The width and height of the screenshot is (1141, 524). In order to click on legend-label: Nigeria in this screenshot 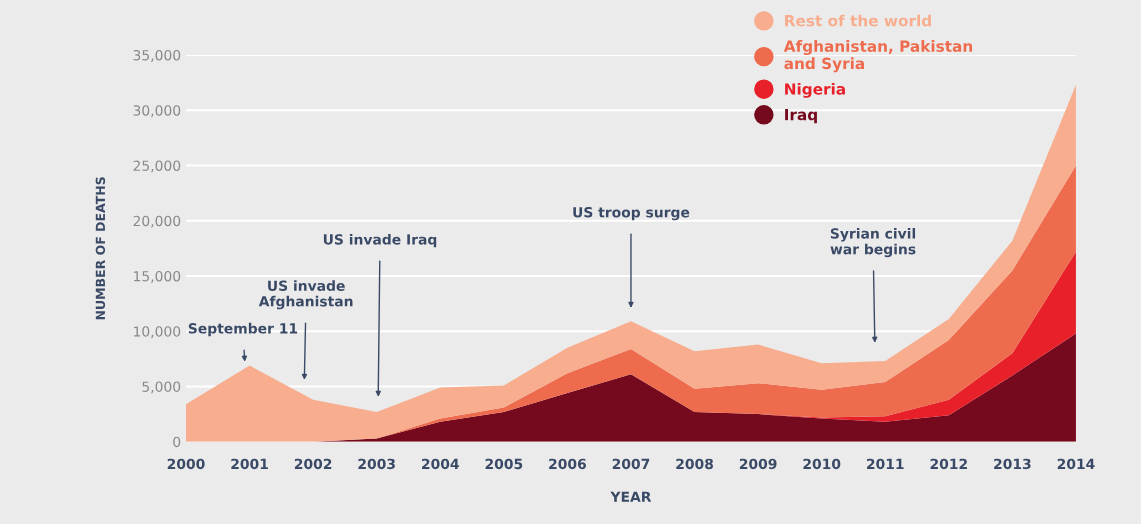, I will do `click(815, 90)`.